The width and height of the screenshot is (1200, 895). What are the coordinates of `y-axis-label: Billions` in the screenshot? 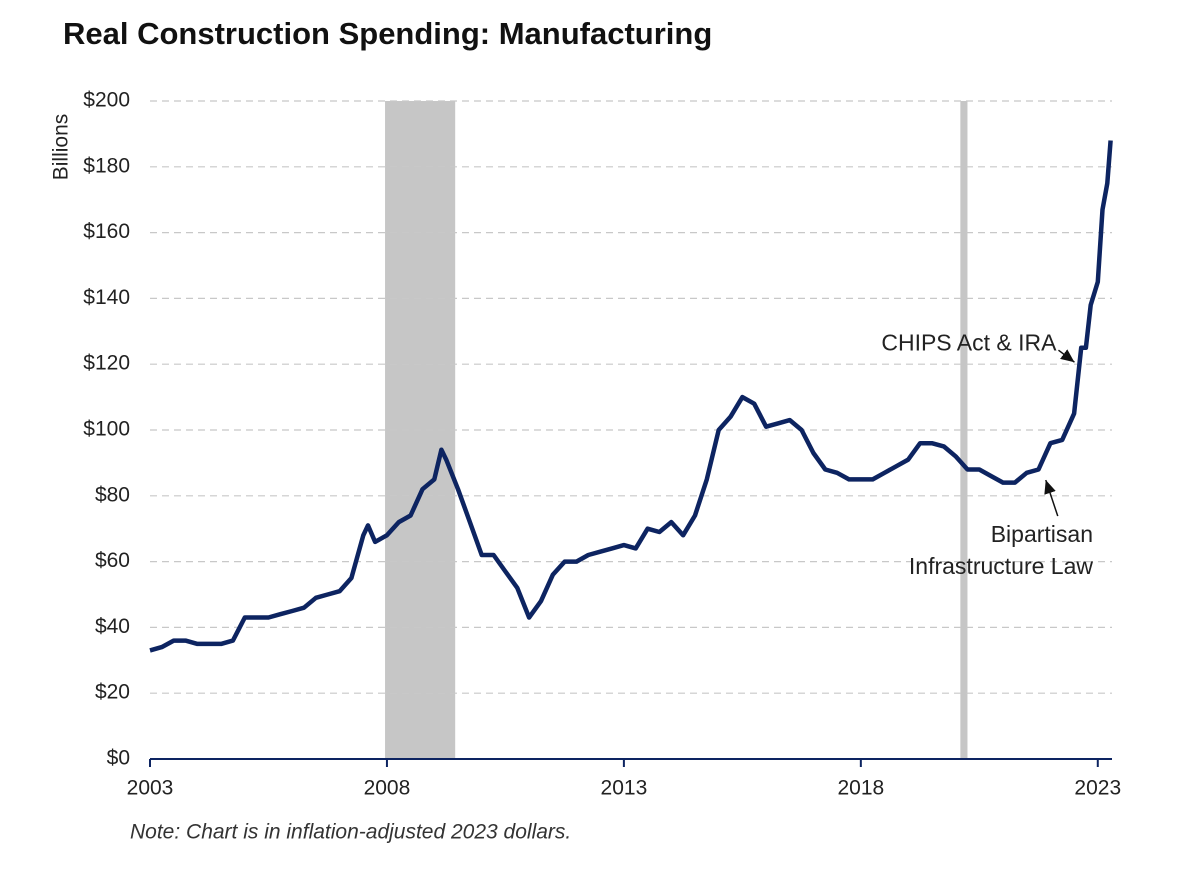 It's located at (61, 147).